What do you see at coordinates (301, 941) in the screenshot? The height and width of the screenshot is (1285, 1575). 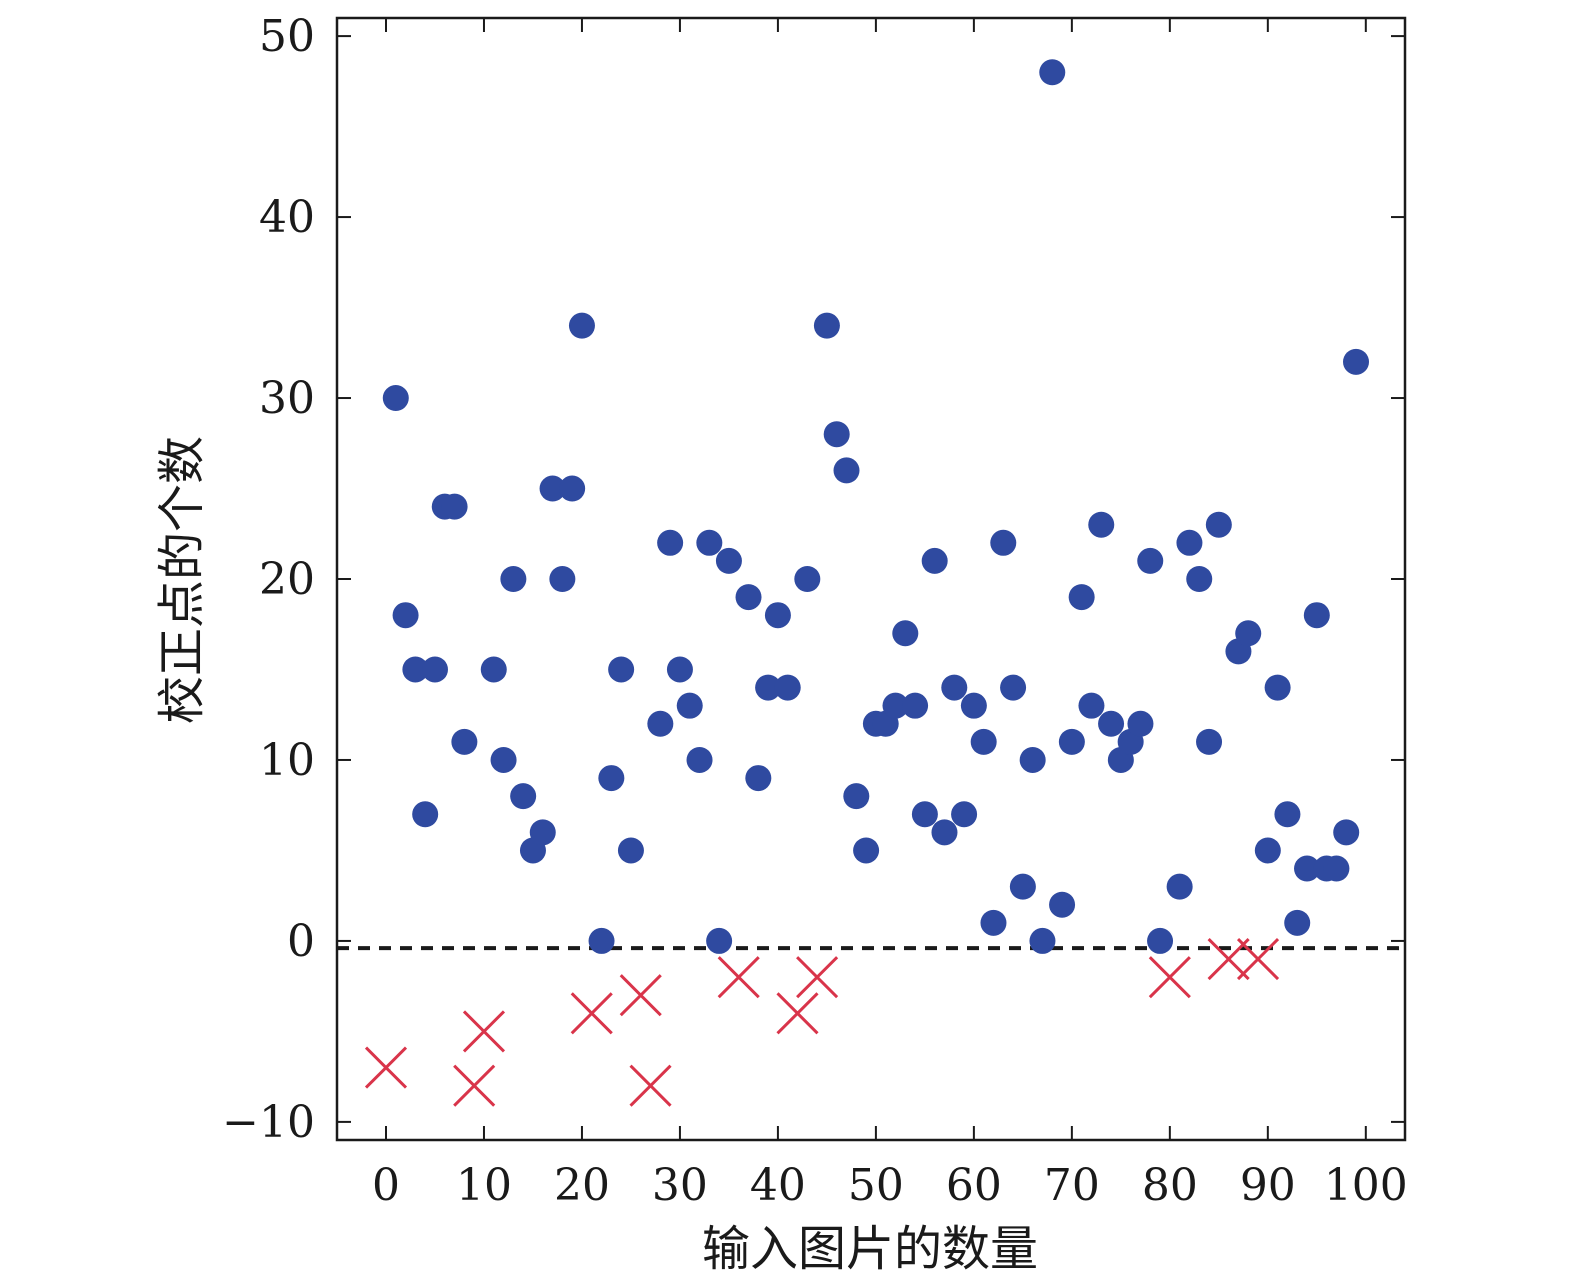 I see `y-tick-label: 0` at bounding box center [301, 941].